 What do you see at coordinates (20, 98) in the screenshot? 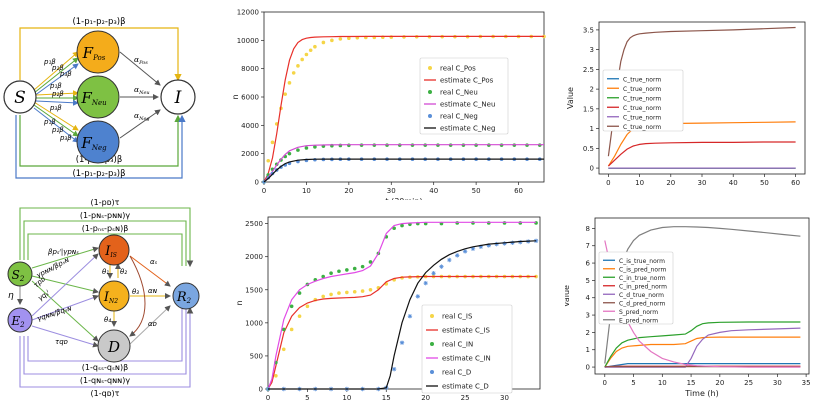
I see `node-s-label: S` at bounding box center [20, 98].